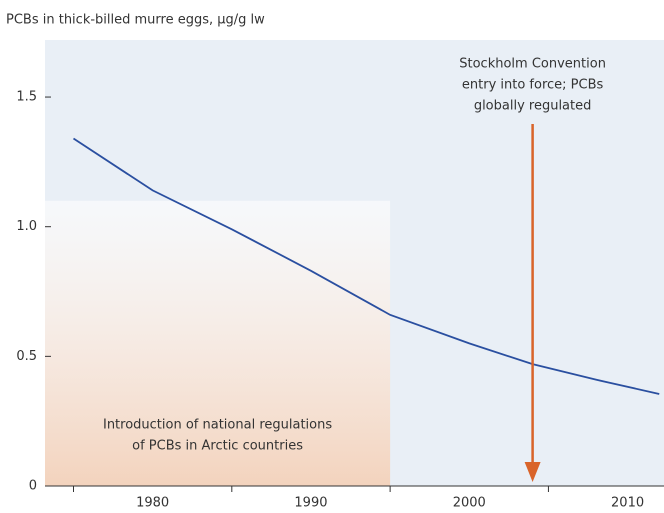 The height and width of the screenshot is (513, 664). I want to click on y-tick-label: 0.5, so click(26, 356).